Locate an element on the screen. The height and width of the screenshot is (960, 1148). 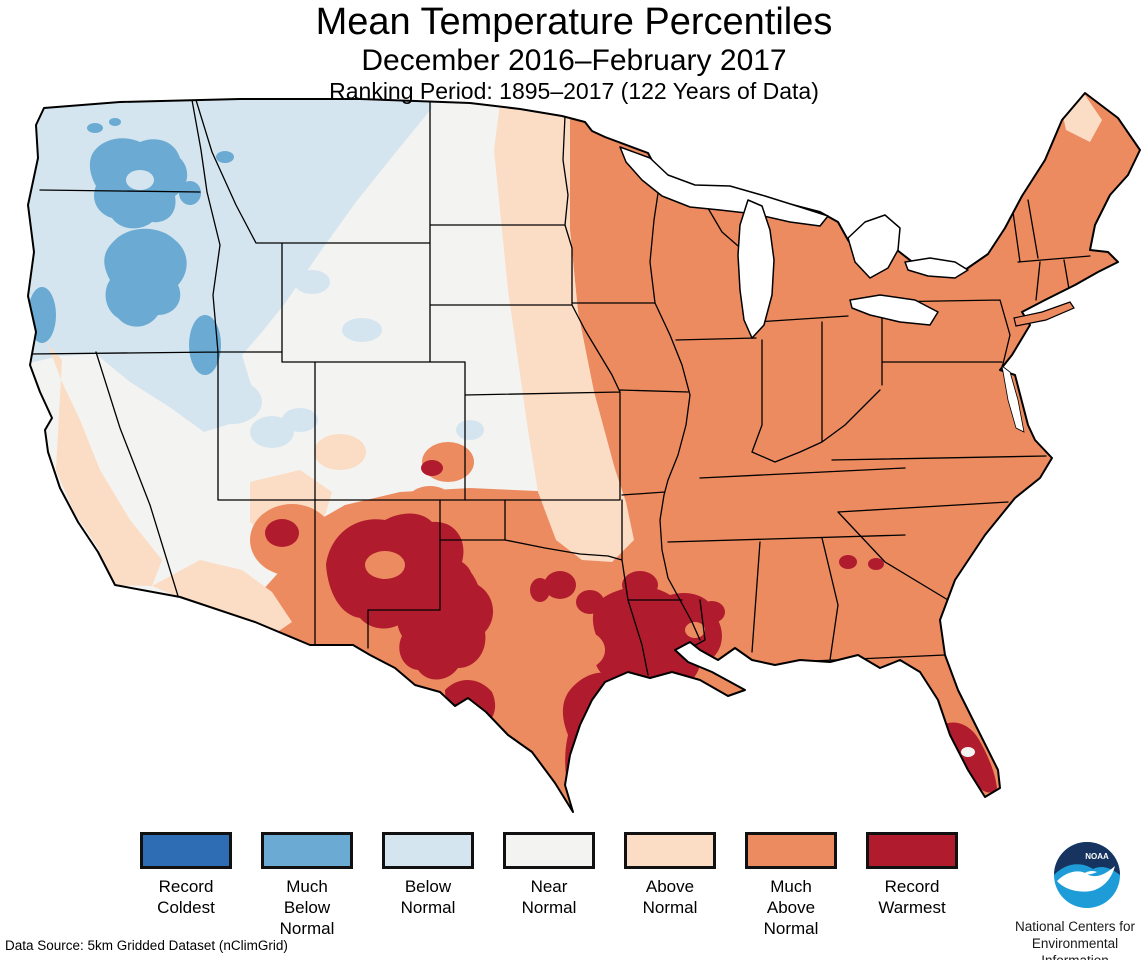
chesapeake-bay is located at coordinates (1013, 399).